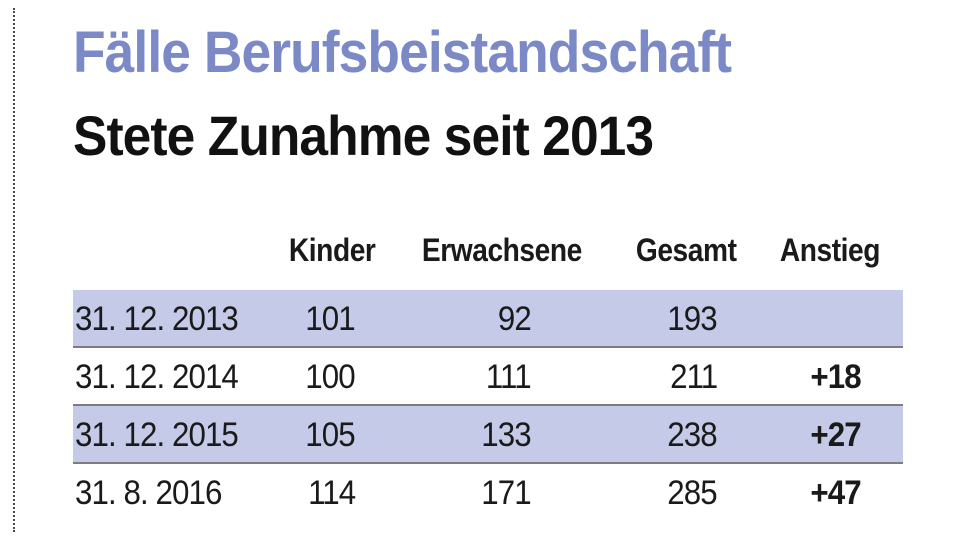 Image resolution: width=964 pixels, height=550 pixels. Describe the element at coordinates (692, 435) in the screenshot. I see `cell-gesamt: 238` at that location.